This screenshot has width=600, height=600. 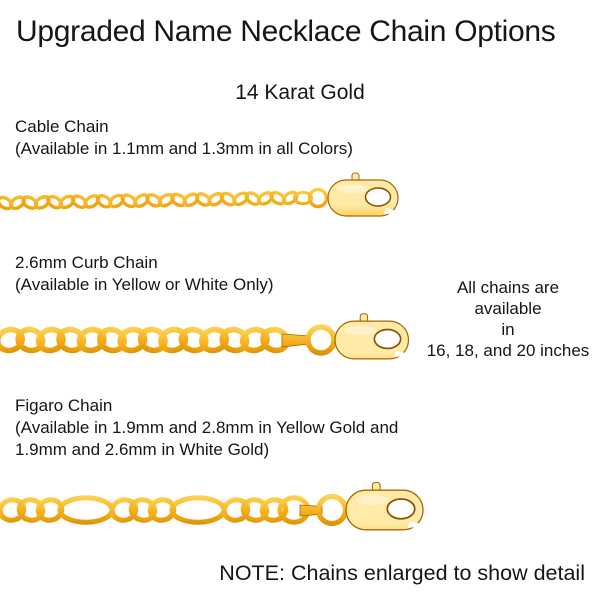 I want to click on footer-note: NOTE: Chains enlarged to show detail, so click(x=402, y=573).